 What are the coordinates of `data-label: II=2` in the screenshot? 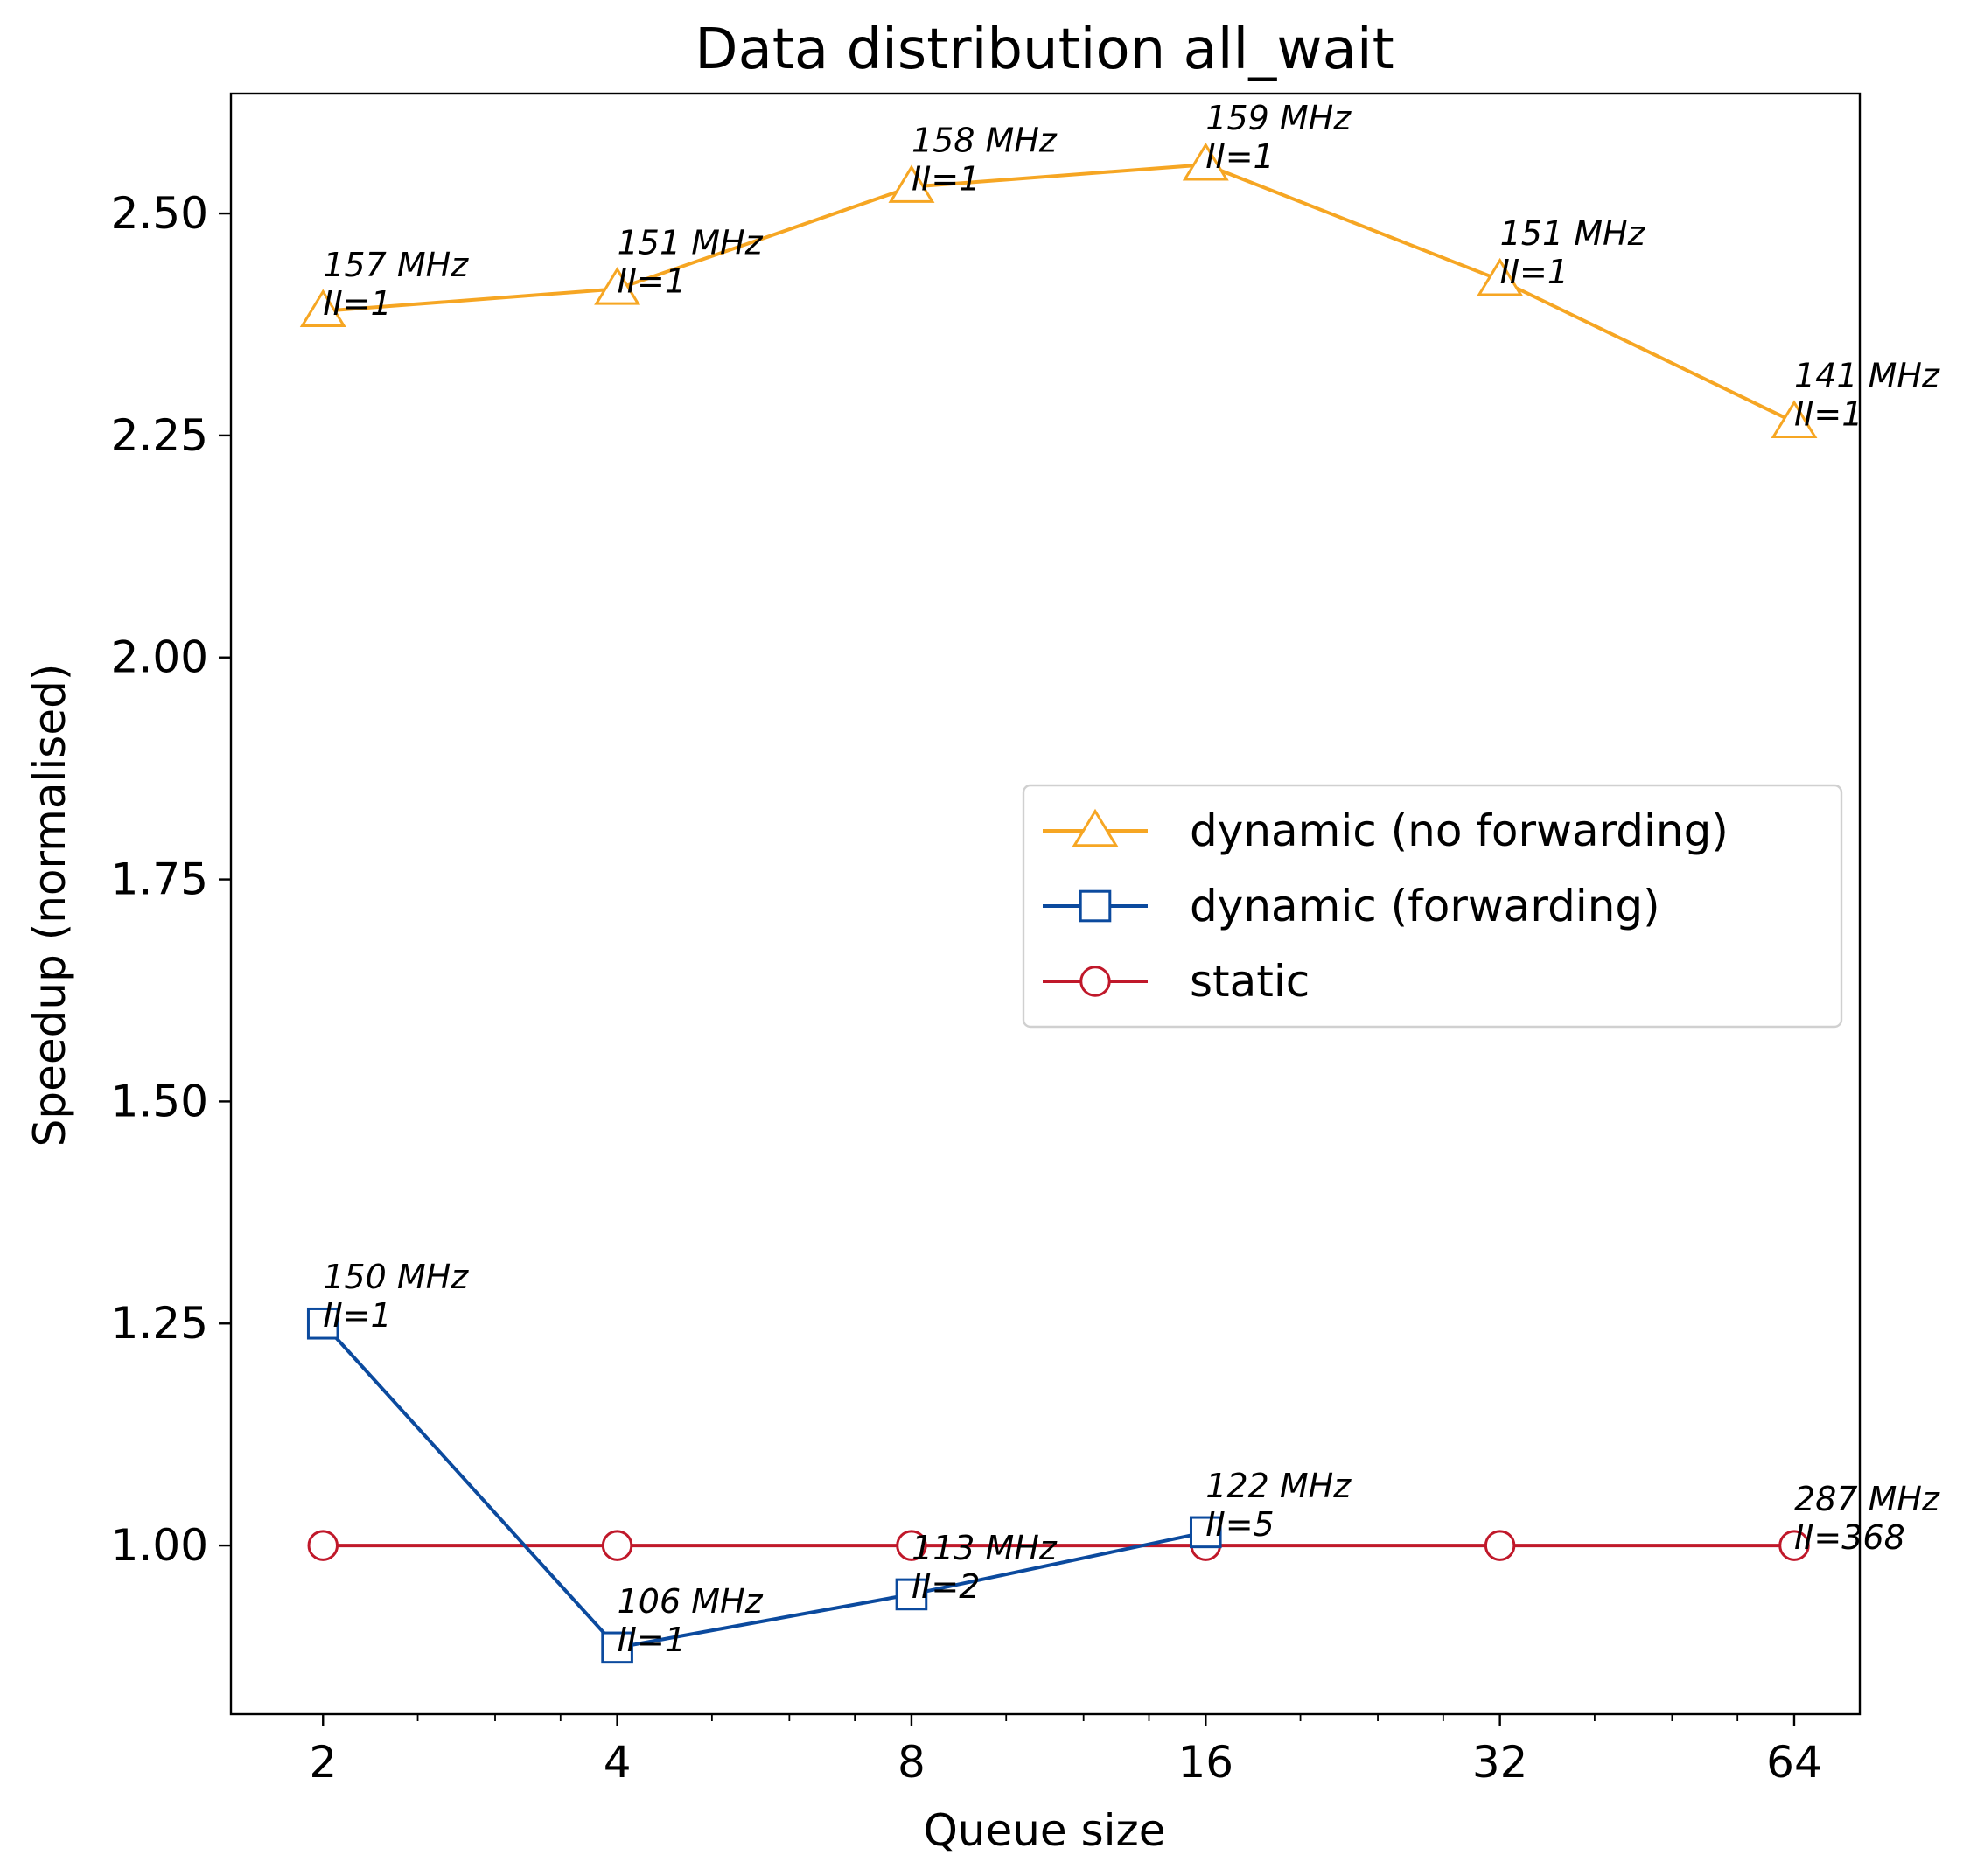 It's located at (946, 1586).